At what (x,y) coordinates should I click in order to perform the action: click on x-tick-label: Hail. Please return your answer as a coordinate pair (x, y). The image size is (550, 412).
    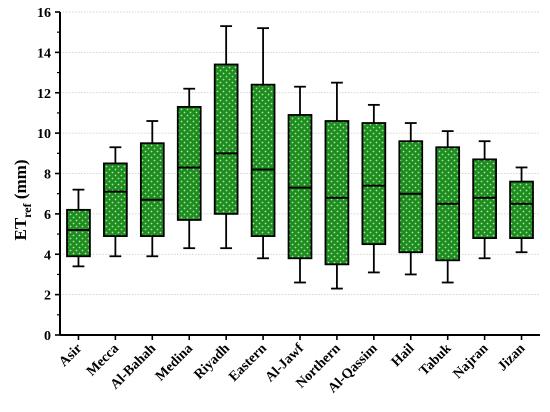
    Looking at the image, I should click on (403, 355).